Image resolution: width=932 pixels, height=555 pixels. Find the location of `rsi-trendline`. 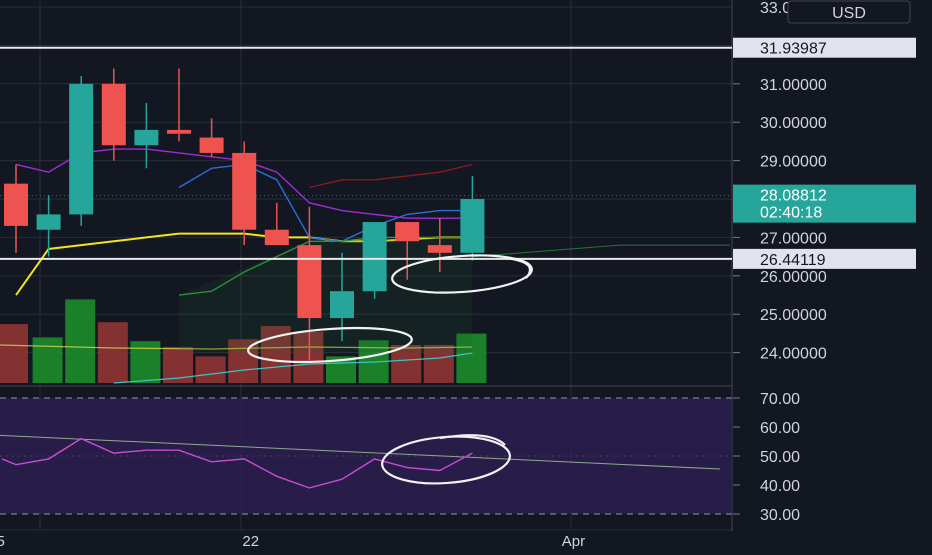

rsi-trendline is located at coordinates (360, 452).